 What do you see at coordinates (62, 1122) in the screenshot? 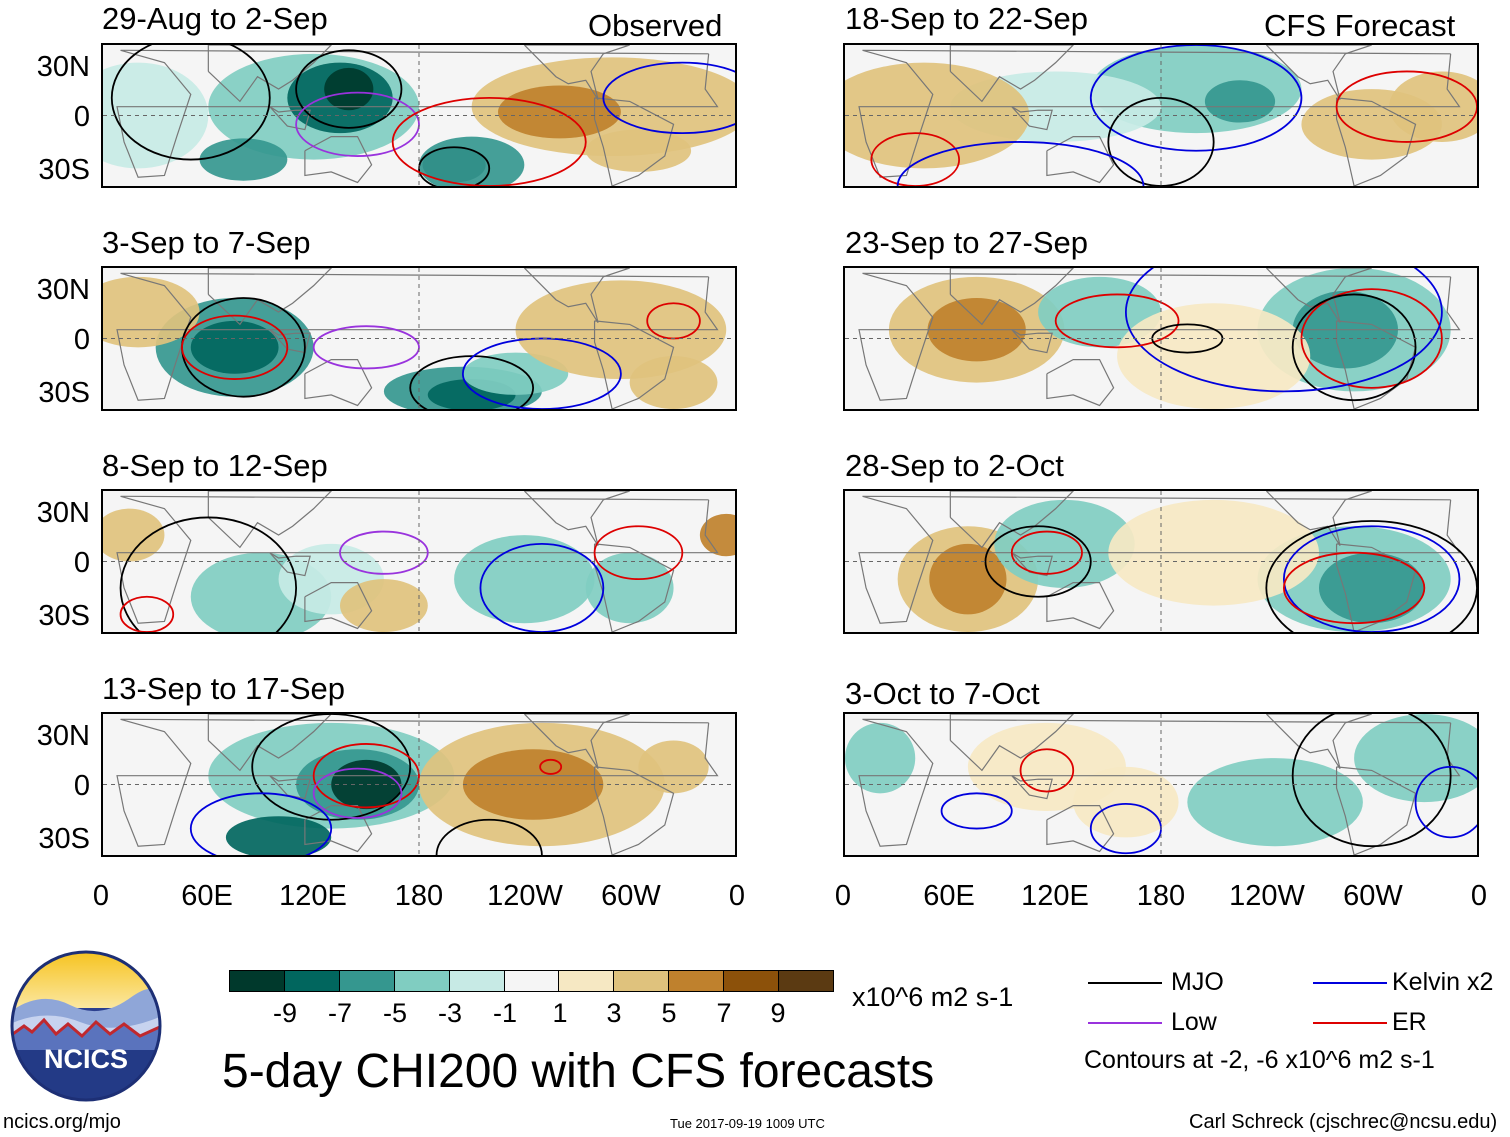
I see `footer-url: ncics.org/mjo` at bounding box center [62, 1122].